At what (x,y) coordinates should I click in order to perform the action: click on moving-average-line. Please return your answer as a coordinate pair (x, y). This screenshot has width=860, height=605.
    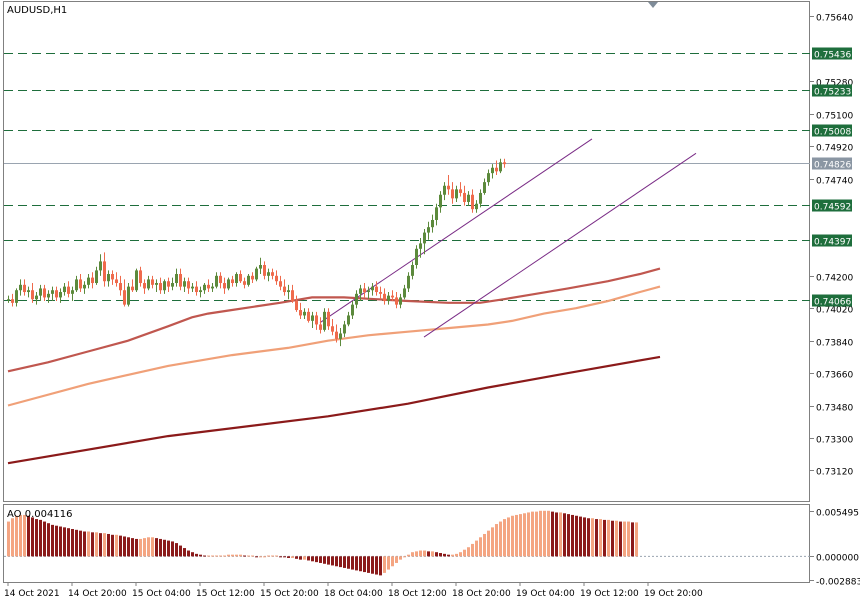
    Looking at the image, I should click on (334, 320).